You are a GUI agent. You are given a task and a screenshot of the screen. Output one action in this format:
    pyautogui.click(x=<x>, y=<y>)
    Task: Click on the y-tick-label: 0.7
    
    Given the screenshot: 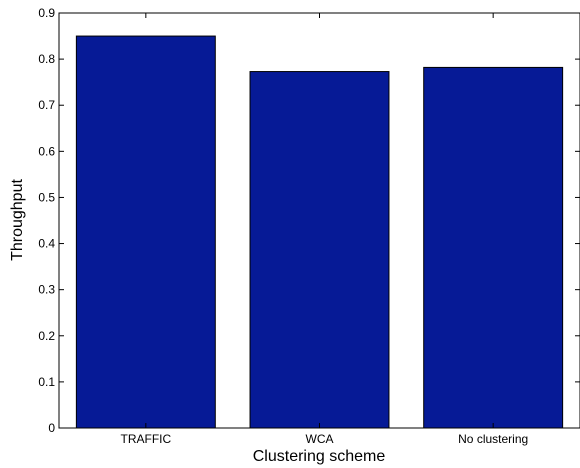 What is the action you would take?
    pyautogui.click(x=46, y=105)
    